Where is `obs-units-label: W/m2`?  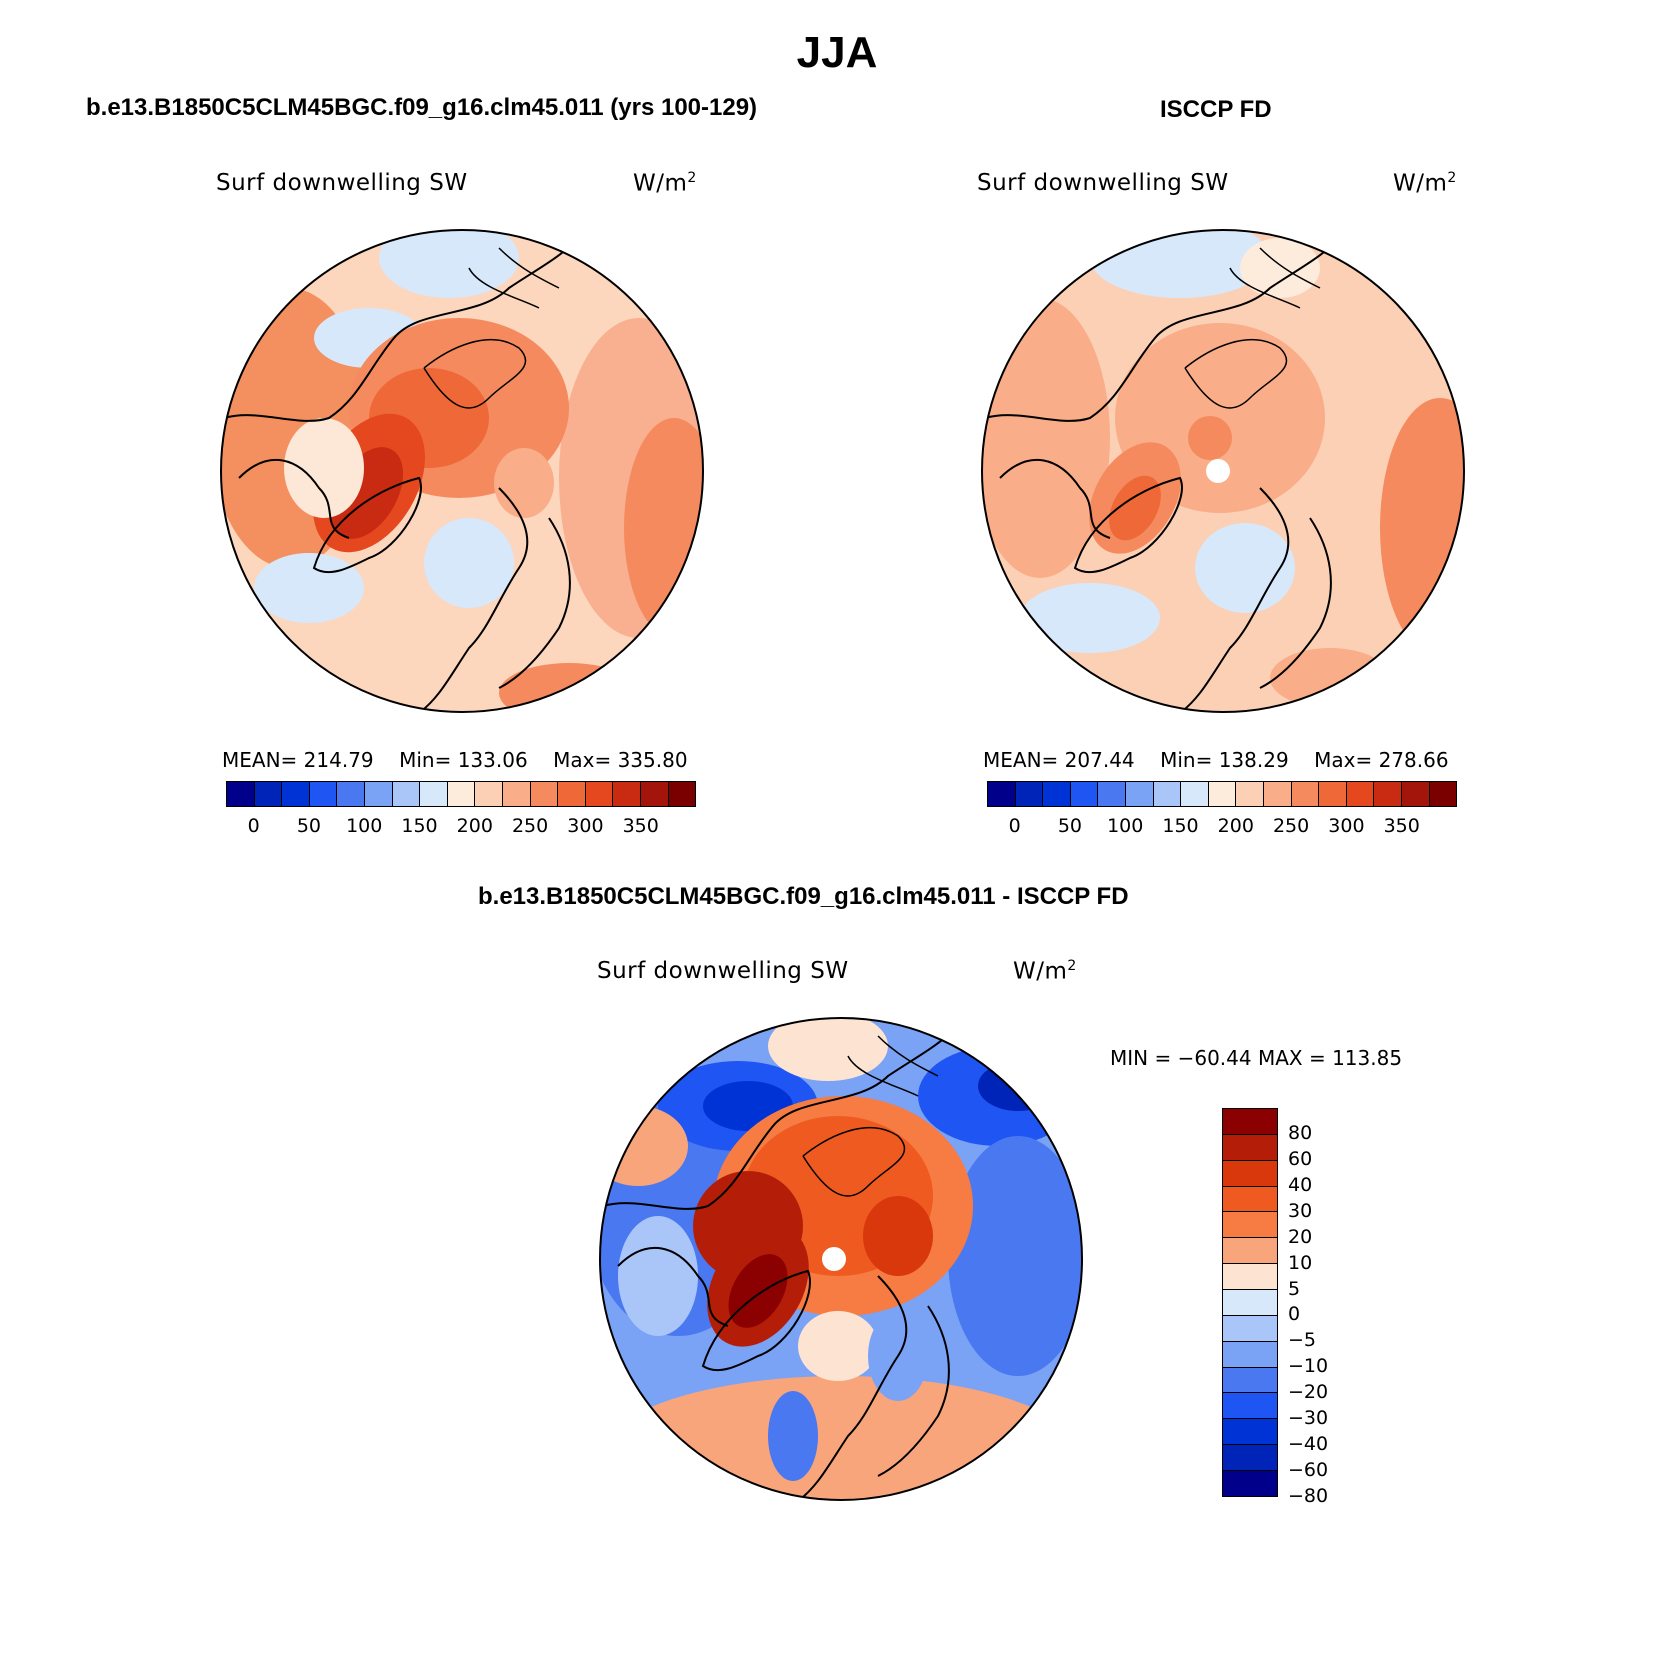
obs-units-label: W/m2 is located at coordinates (1425, 183).